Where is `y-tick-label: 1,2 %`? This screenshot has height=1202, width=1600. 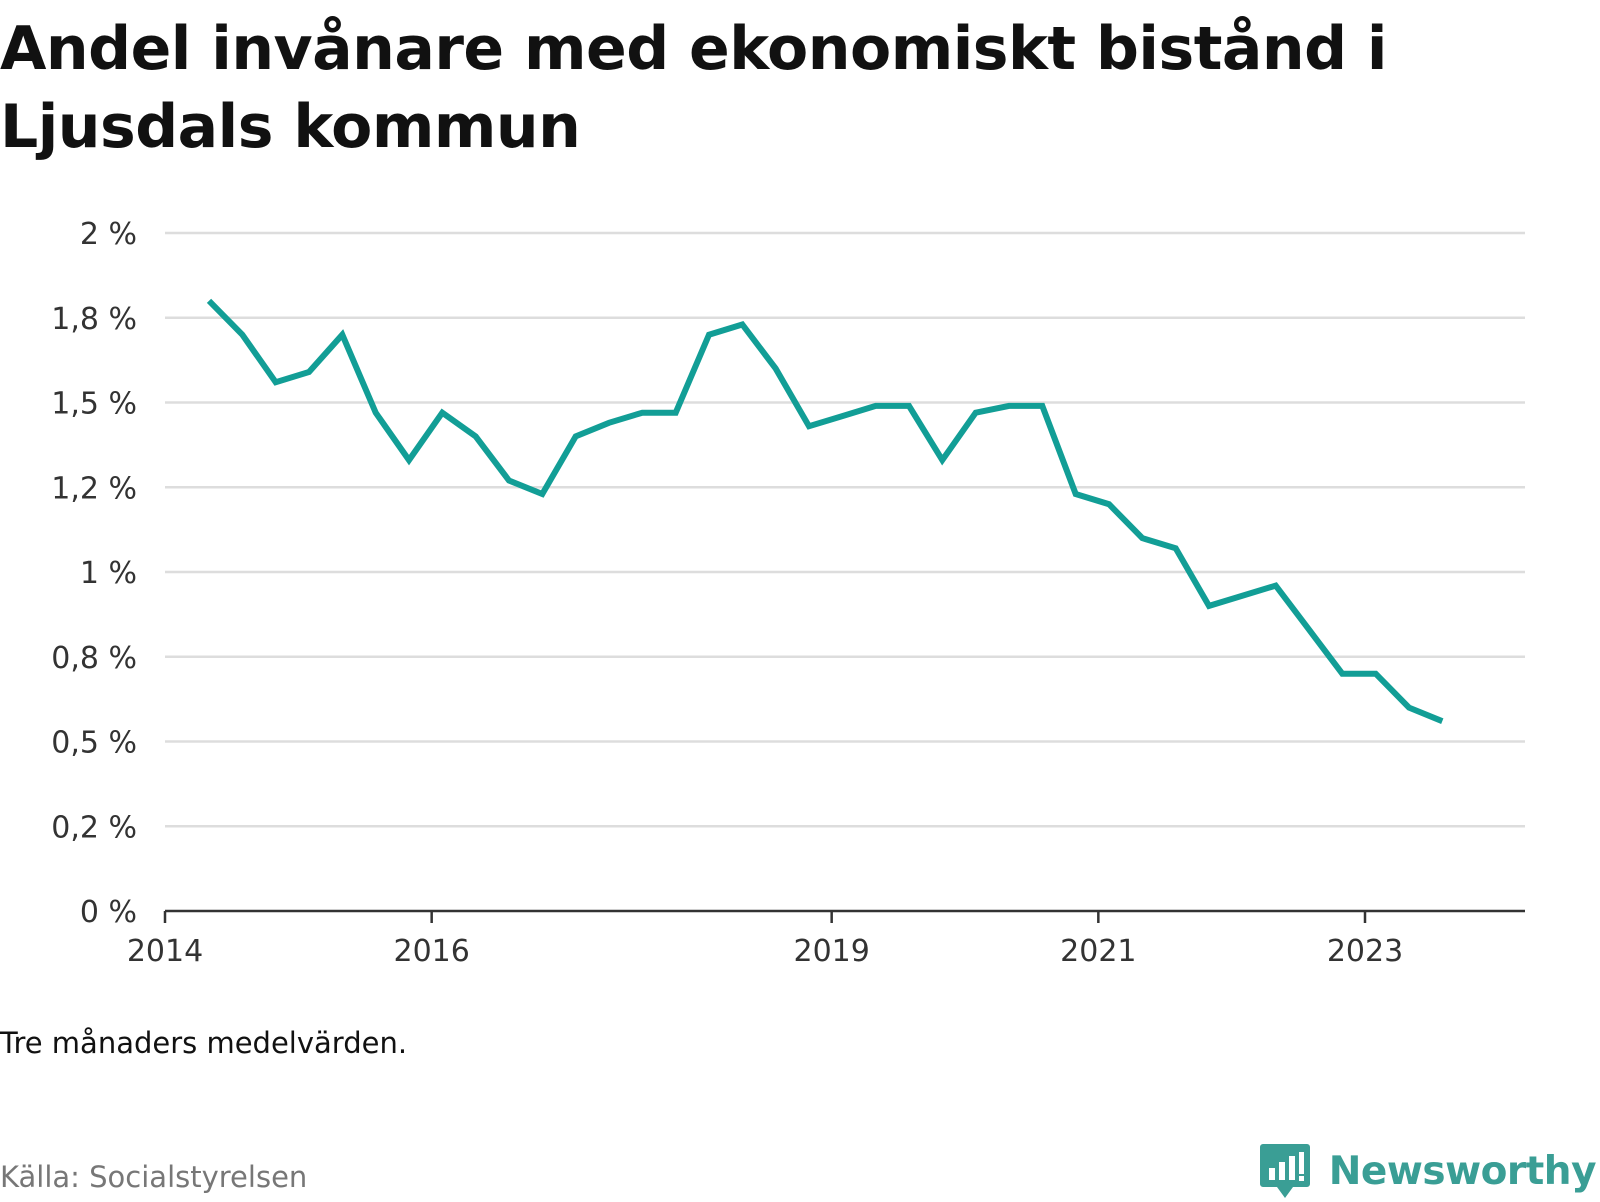 y-tick-label: 1,2 % is located at coordinates (94, 488).